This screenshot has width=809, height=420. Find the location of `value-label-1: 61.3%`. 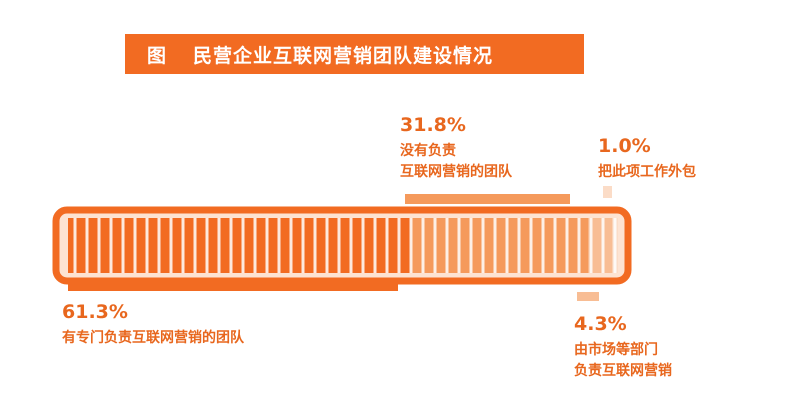

value-label-1: 61.3% is located at coordinates (95, 312).